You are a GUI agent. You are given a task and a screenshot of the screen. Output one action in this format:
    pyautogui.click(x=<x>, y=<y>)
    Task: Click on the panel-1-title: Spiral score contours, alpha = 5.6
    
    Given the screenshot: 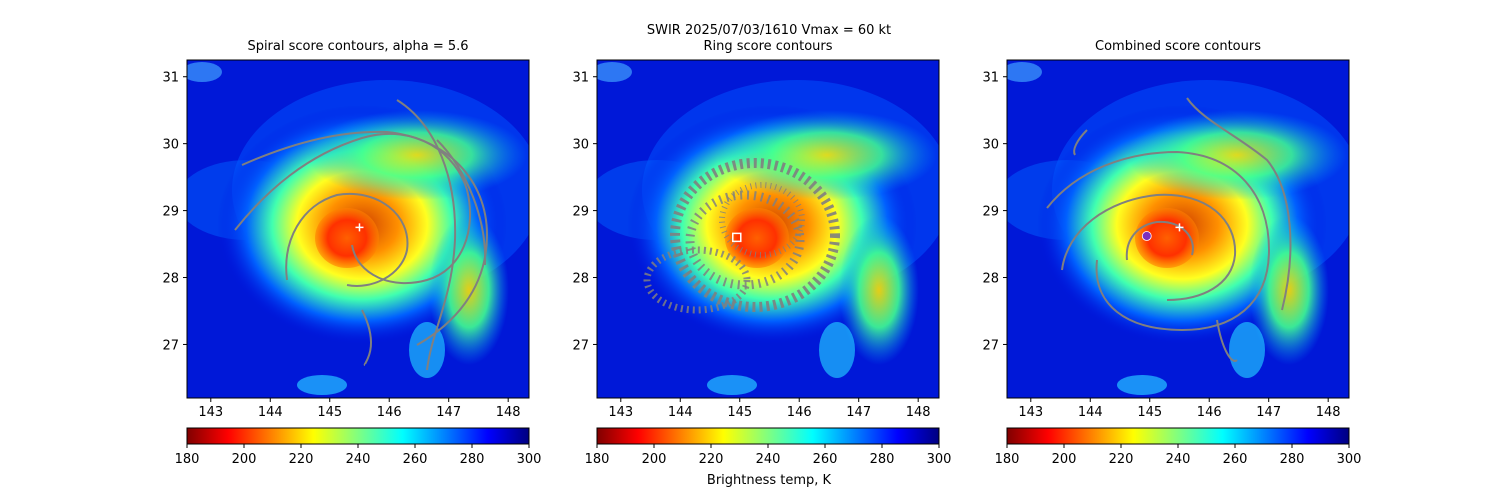 What is the action you would take?
    pyautogui.click(x=358, y=46)
    